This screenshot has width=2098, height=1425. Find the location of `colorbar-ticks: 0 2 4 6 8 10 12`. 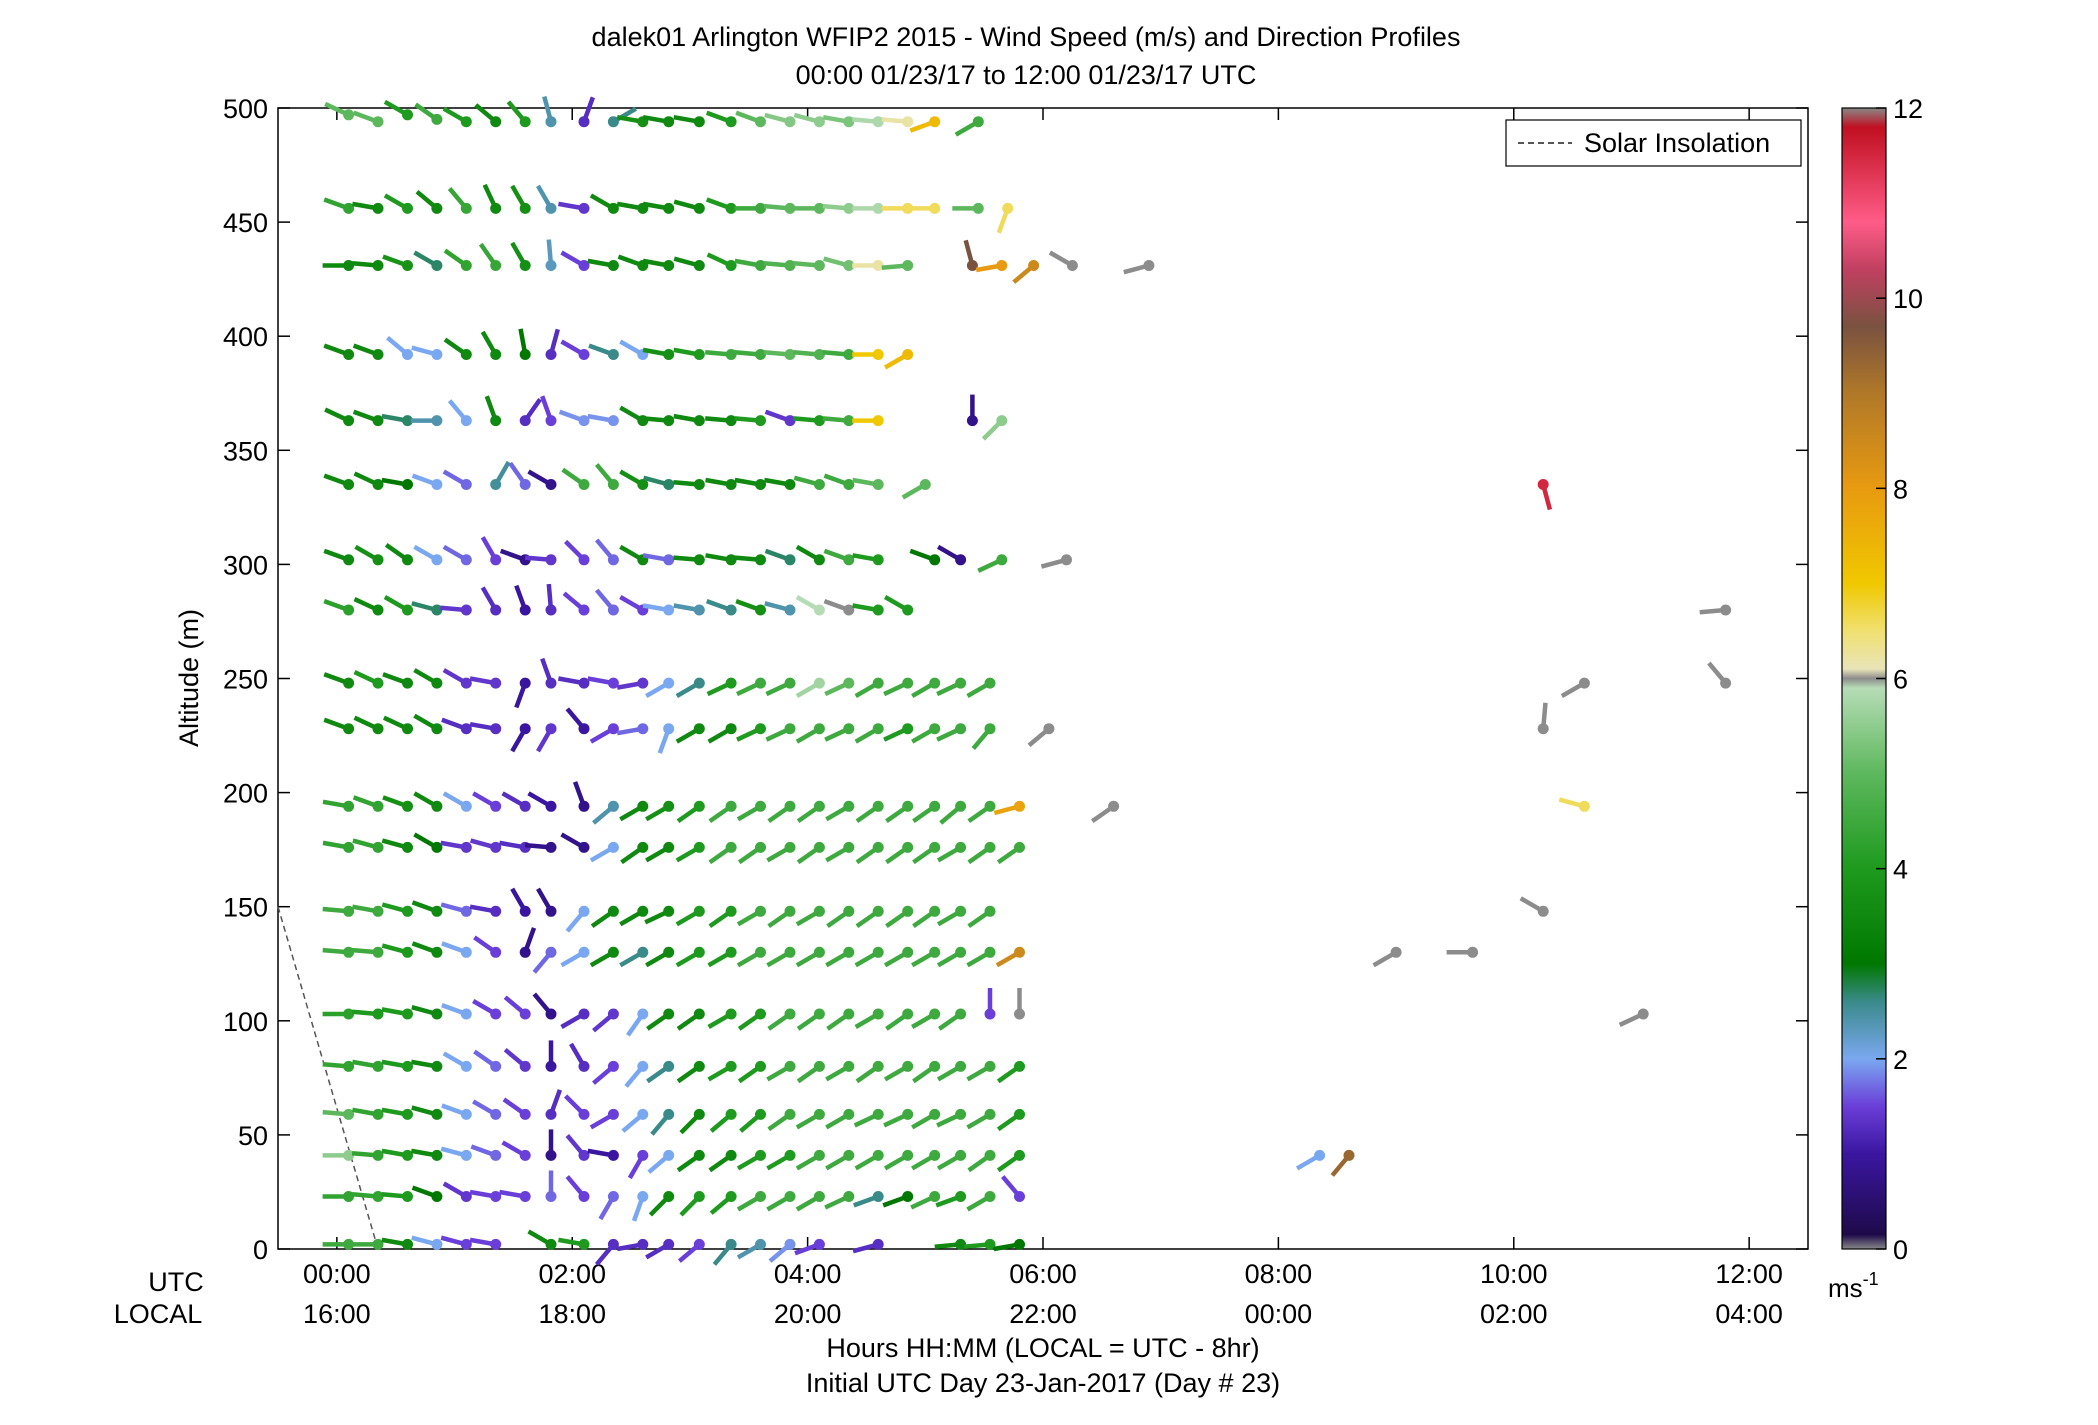

colorbar-ticks: 0 2 4 6 8 10 12 is located at coordinates (1899, 679).